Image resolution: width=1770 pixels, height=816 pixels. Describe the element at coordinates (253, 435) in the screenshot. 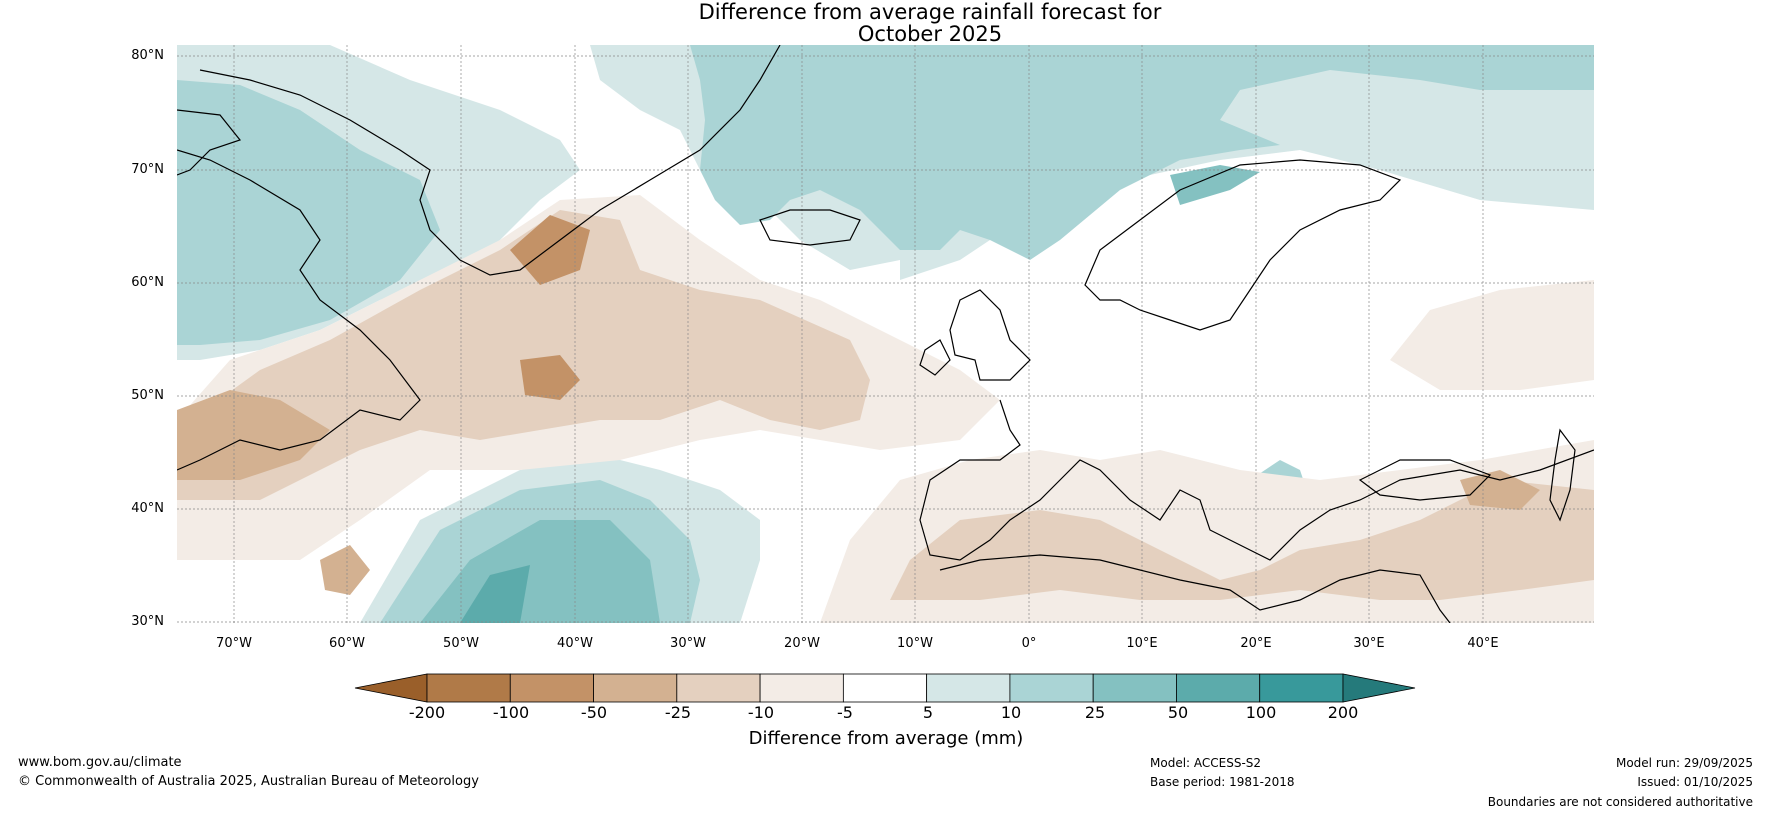

I see `dry-anomaly-newfoundland` at that location.